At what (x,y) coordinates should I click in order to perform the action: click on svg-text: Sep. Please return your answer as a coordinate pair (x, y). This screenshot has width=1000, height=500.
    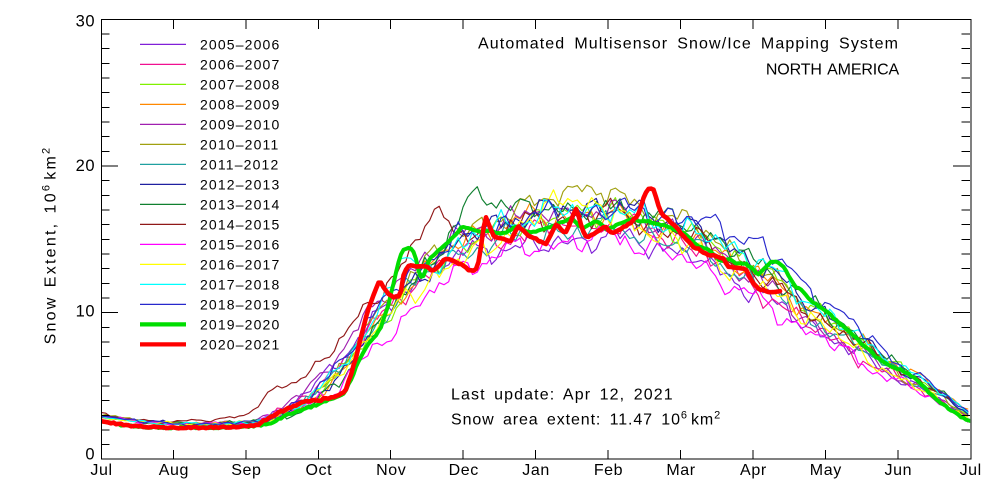
    Looking at the image, I should click on (246, 470).